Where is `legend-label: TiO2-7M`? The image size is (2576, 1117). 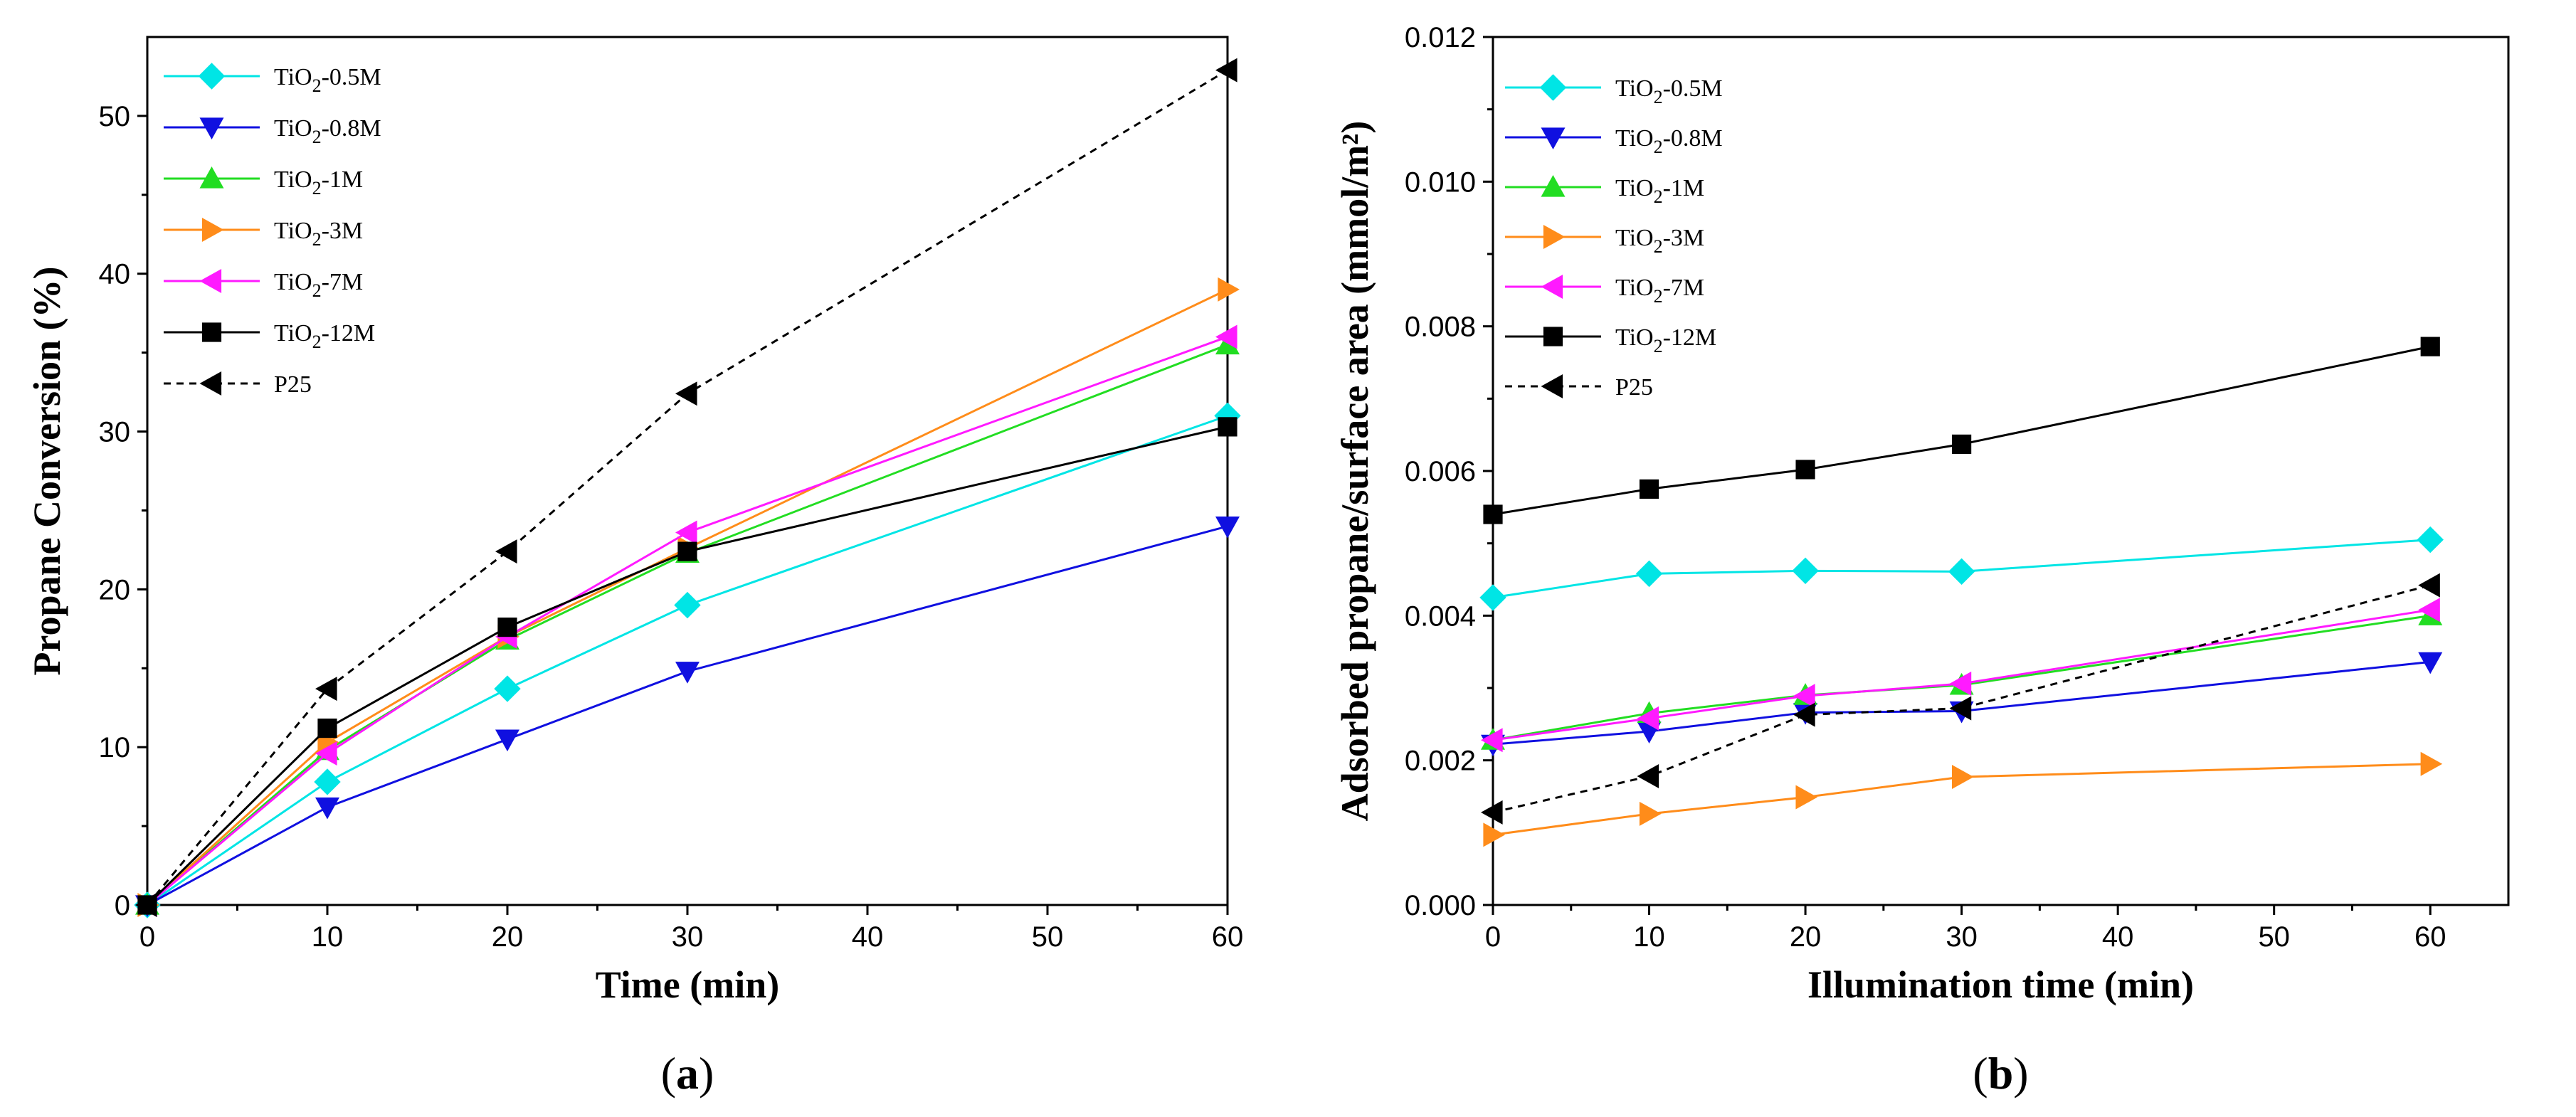 legend-label: TiO2-7M is located at coordinates (318, 285).